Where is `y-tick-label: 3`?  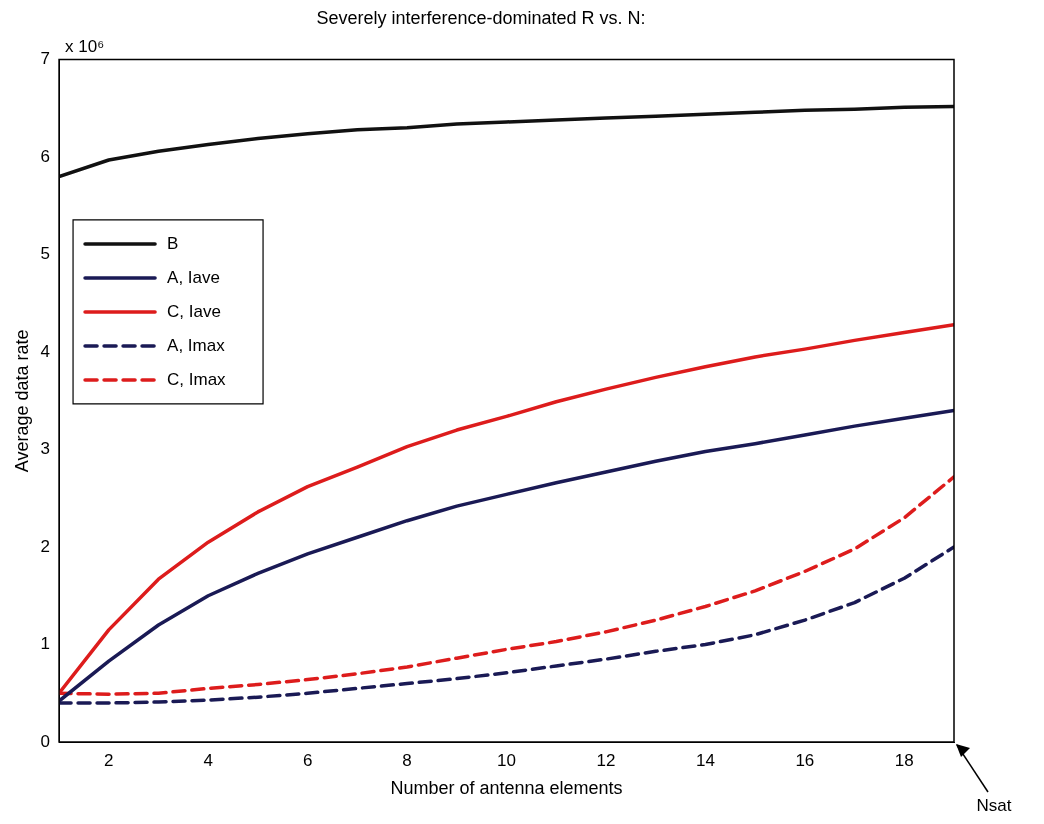 y-tick-label: 3 is located at coordinates (45, 449).